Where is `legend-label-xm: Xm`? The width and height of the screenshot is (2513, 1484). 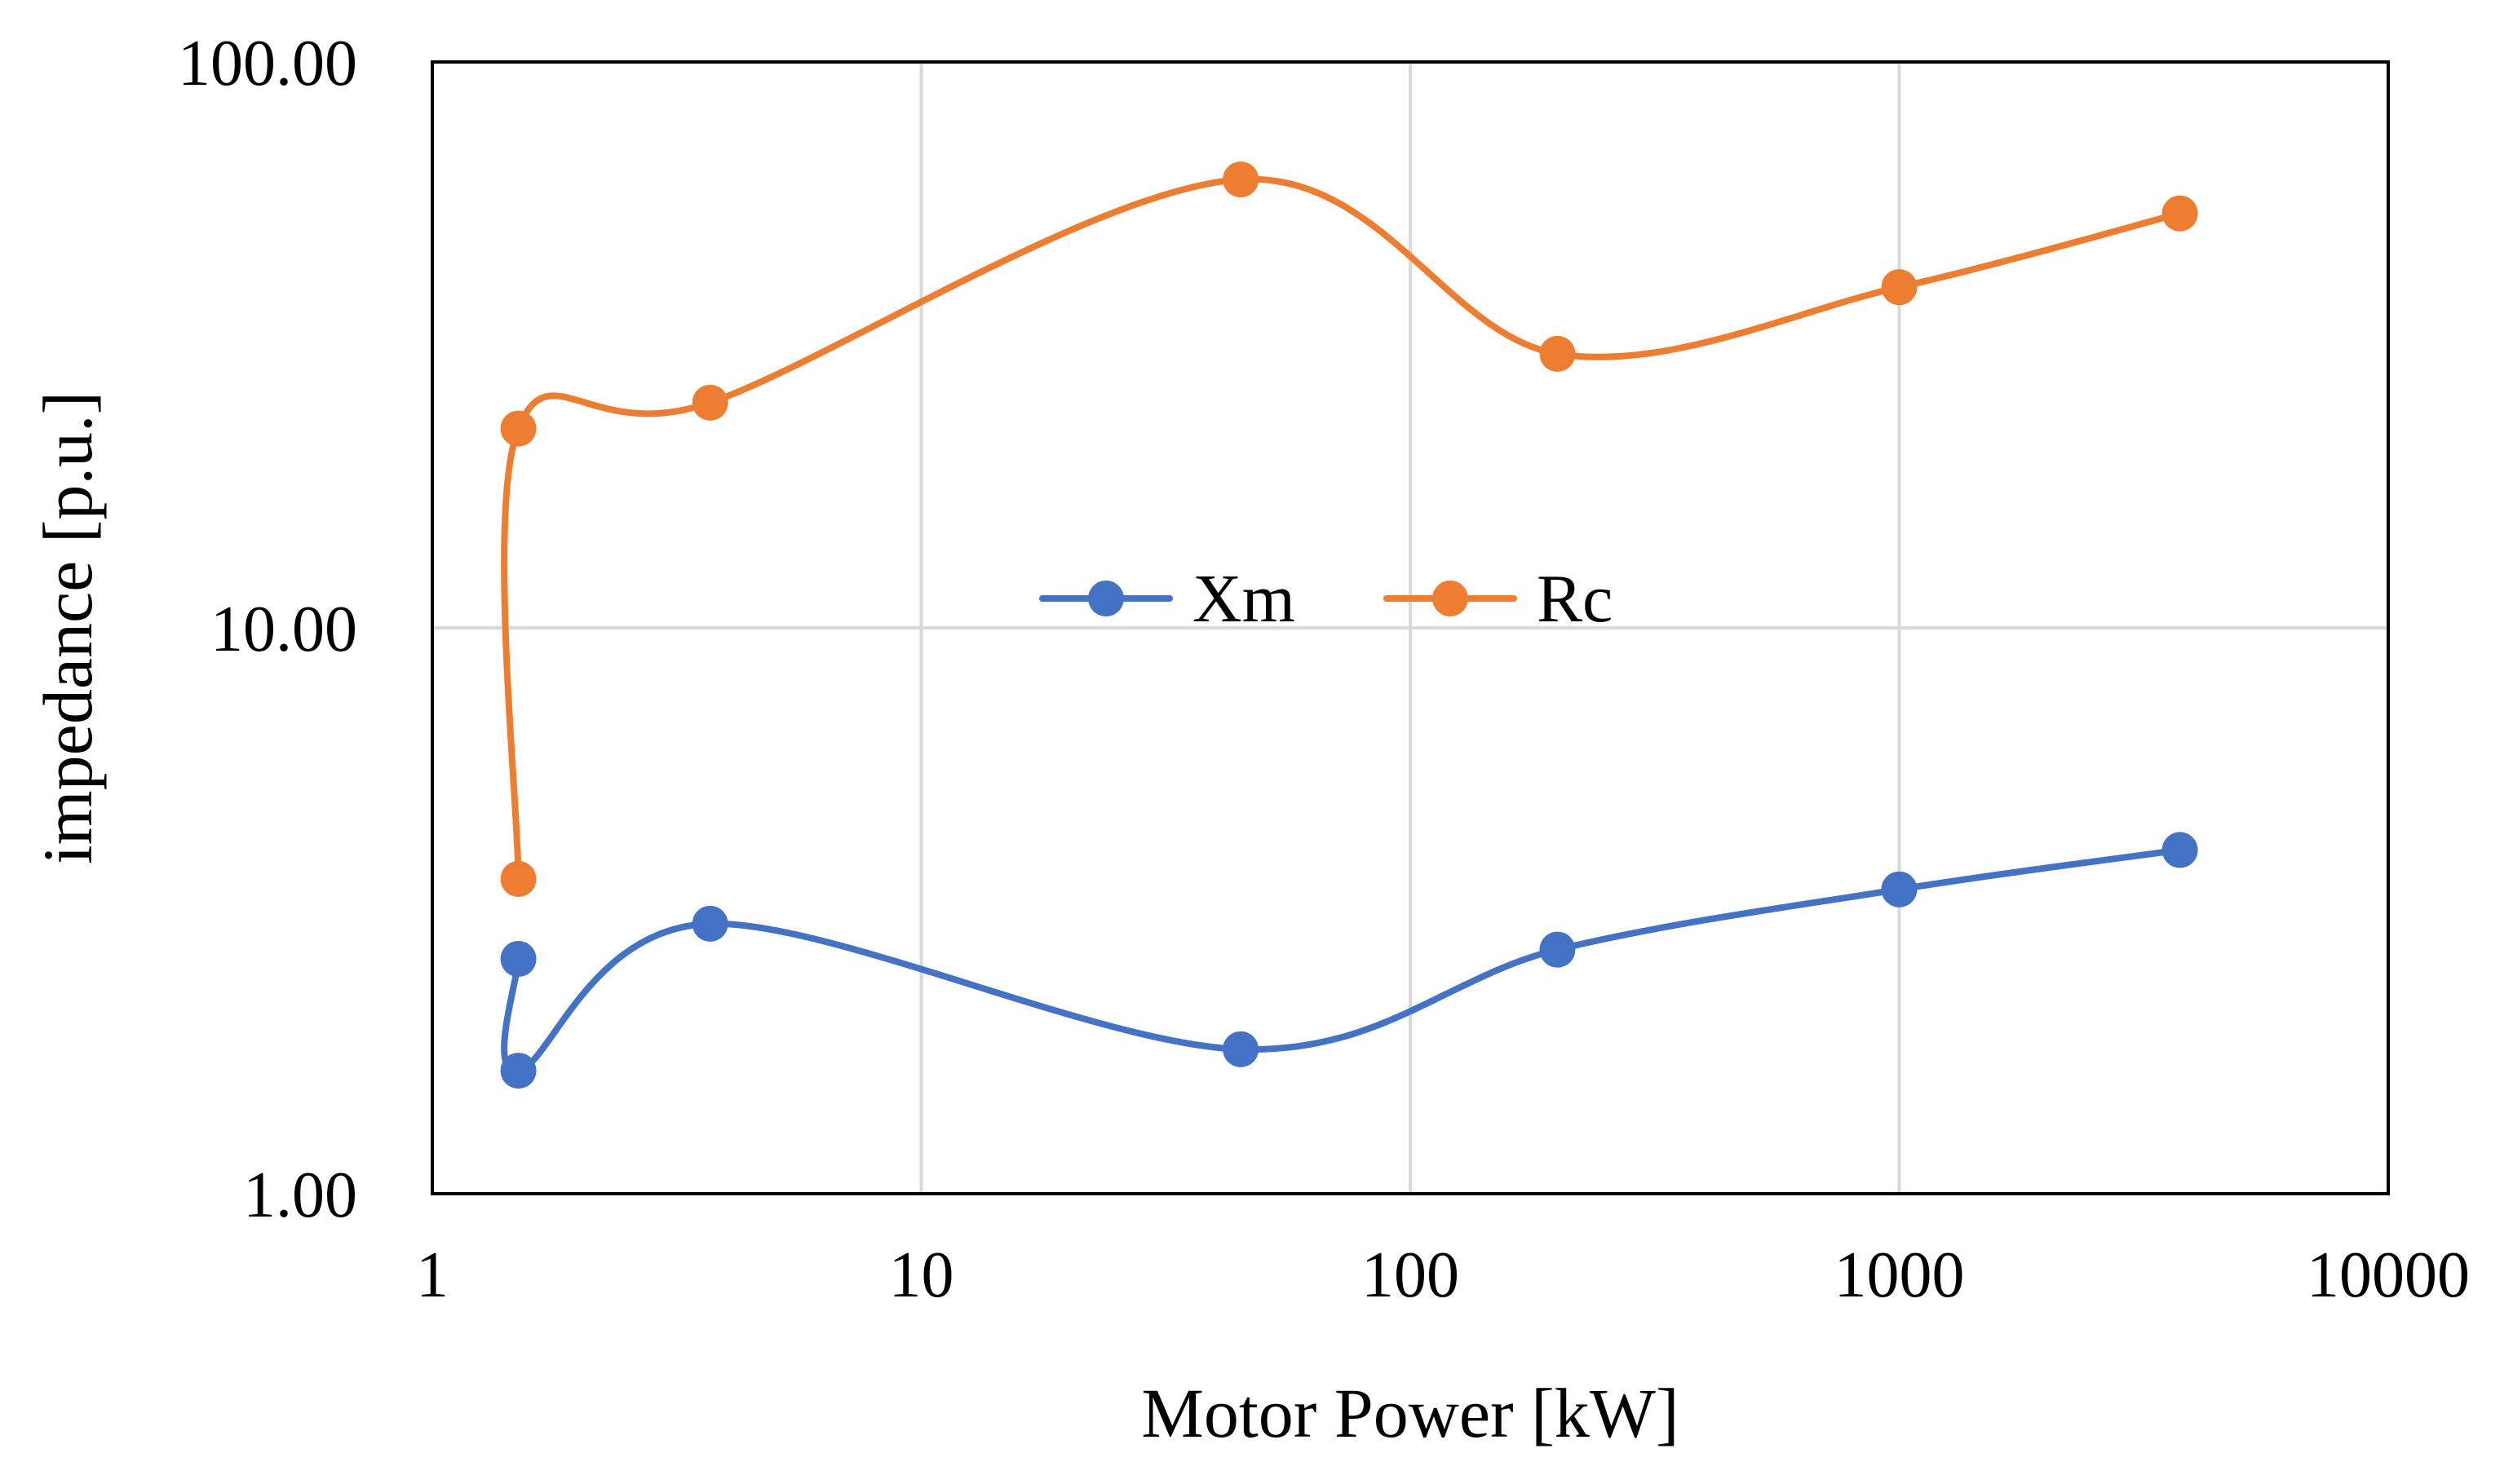
legend-label-xm: Xm is located at coordinates (1243, 599).